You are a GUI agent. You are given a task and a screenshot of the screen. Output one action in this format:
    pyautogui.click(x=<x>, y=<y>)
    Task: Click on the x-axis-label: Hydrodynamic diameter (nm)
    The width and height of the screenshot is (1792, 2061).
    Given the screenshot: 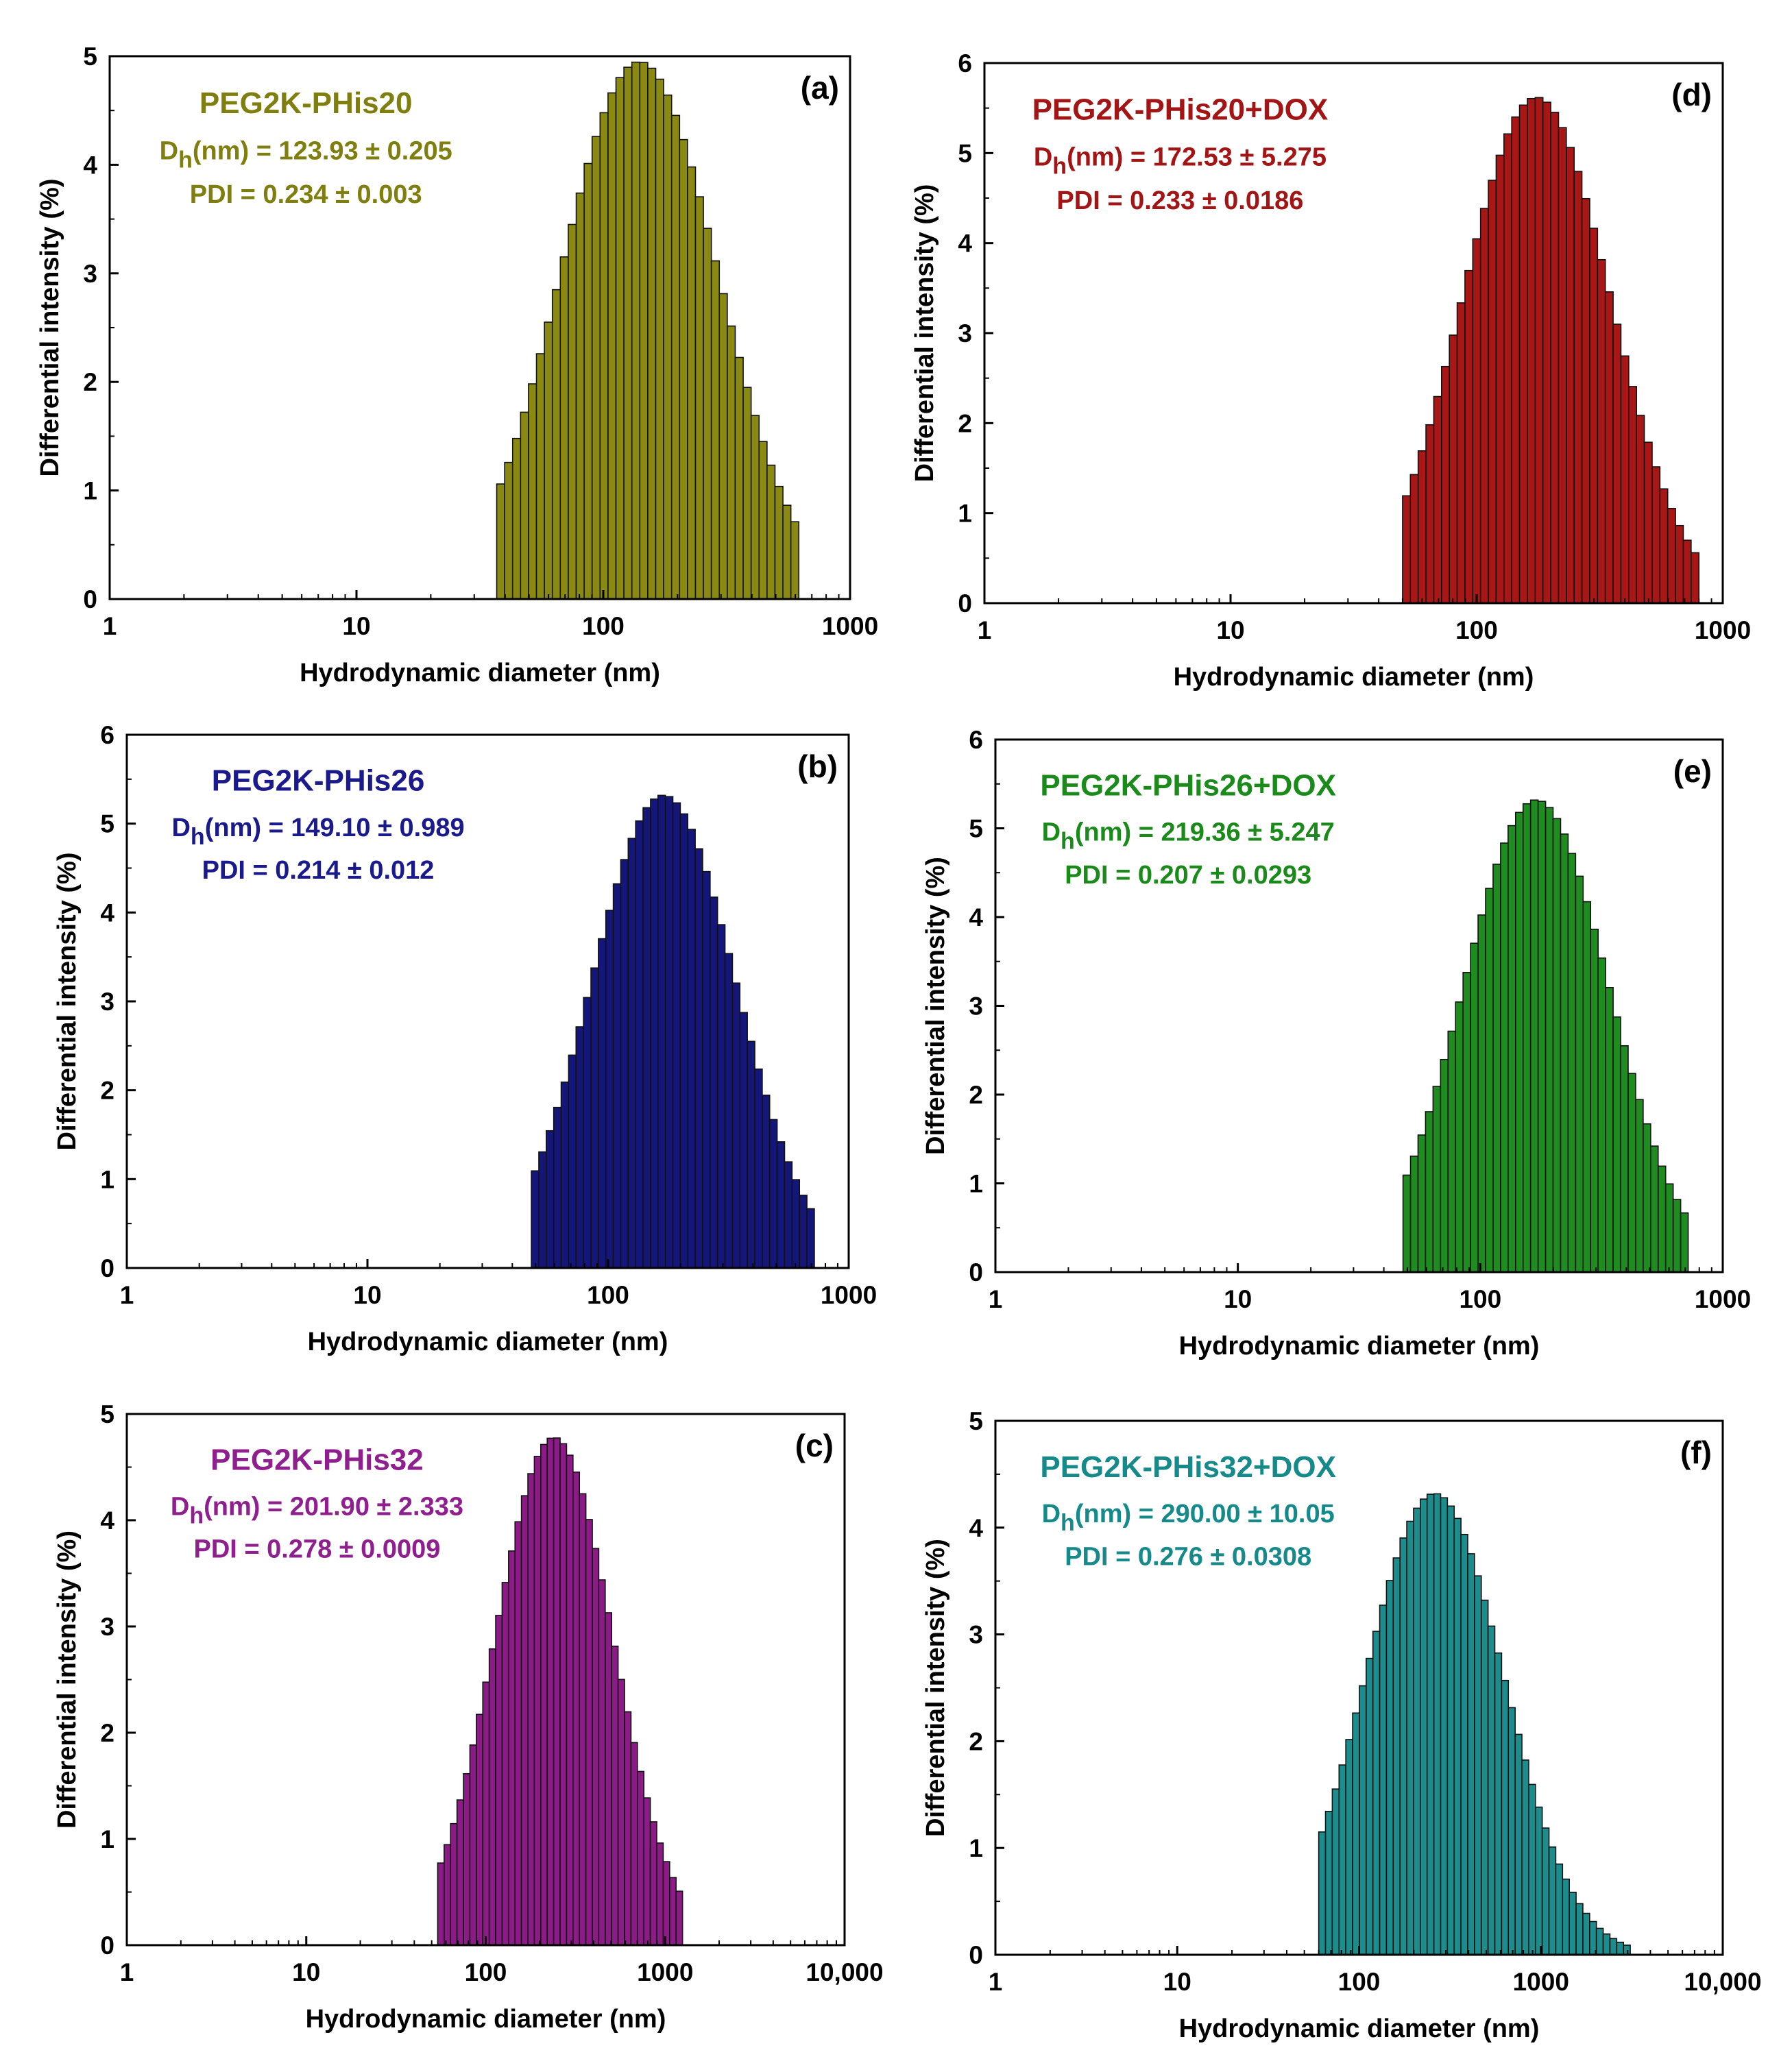 What is the action you would take?
    pyautogui.click(x=1360, y=1346)
    